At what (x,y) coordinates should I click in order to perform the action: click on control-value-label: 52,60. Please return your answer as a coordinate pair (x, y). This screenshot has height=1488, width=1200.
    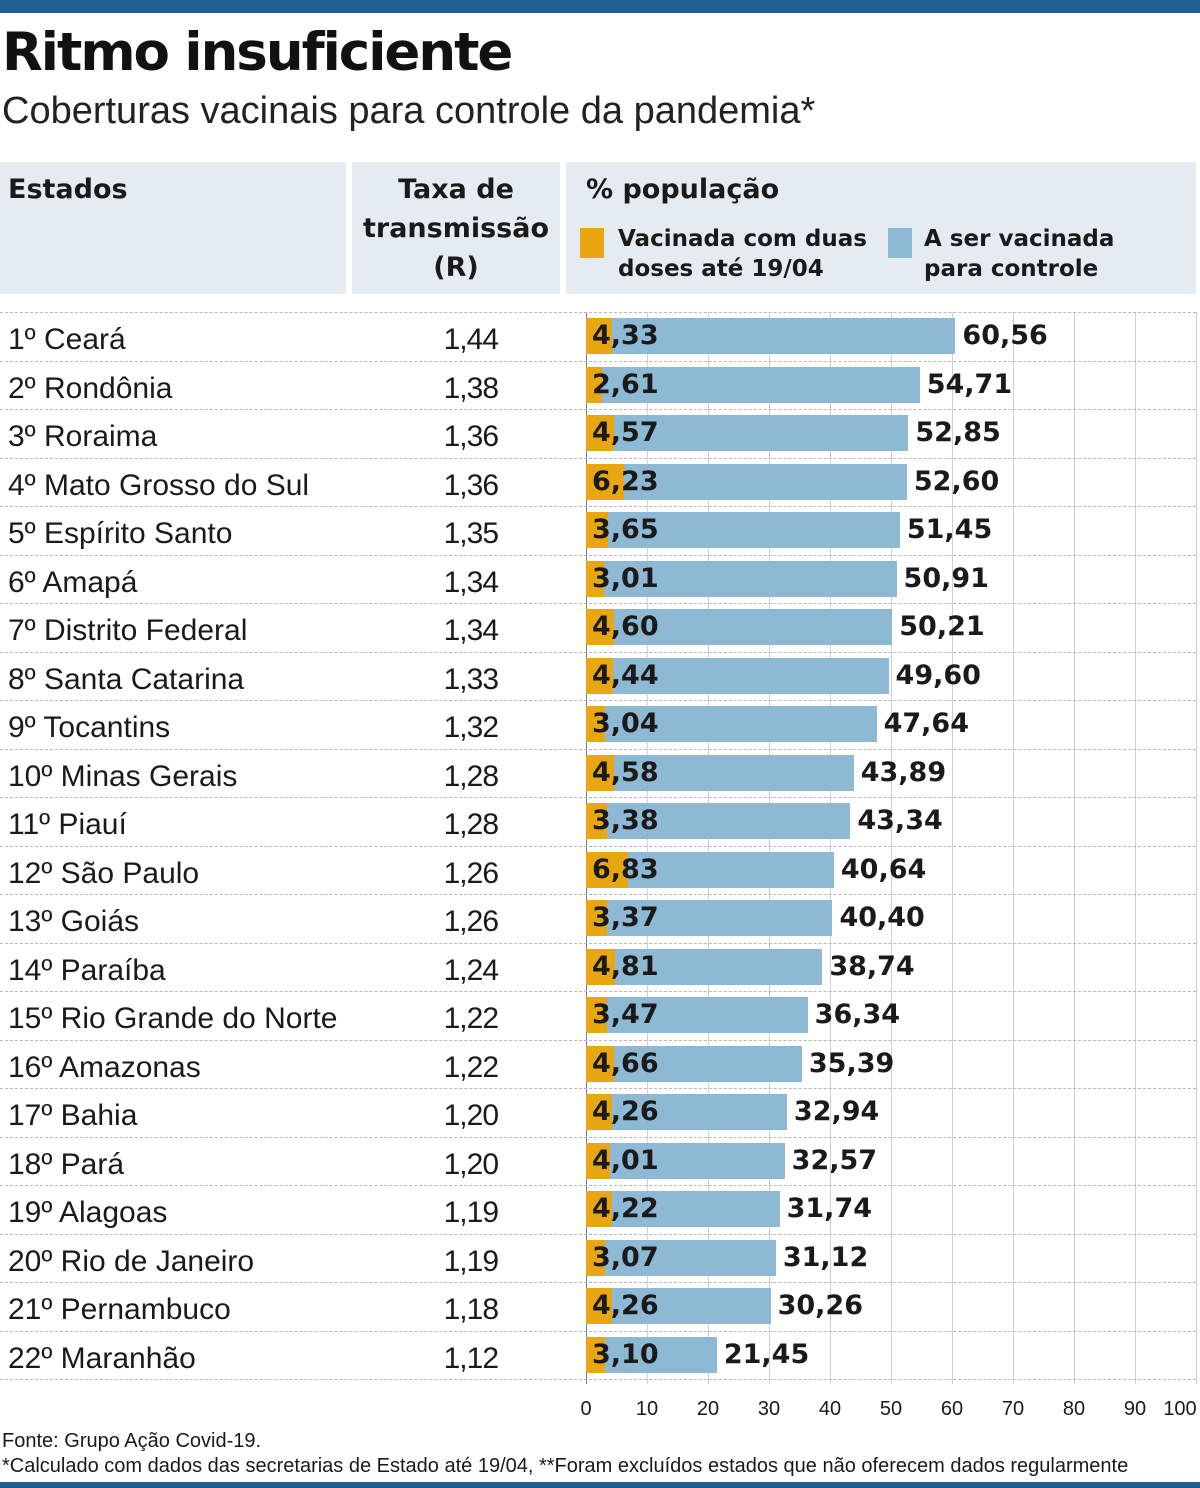
    Looking at the image, I should click on (956, 481).